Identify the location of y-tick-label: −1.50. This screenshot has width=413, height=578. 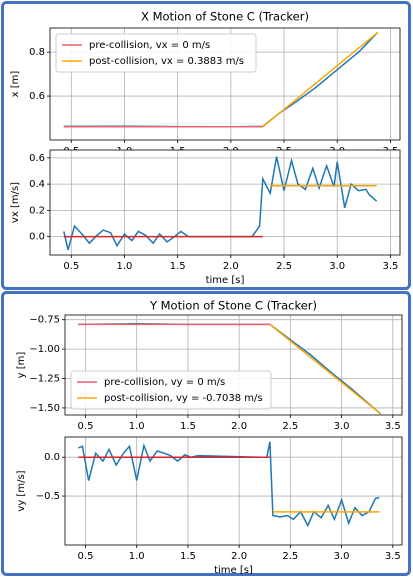
(44, 408).